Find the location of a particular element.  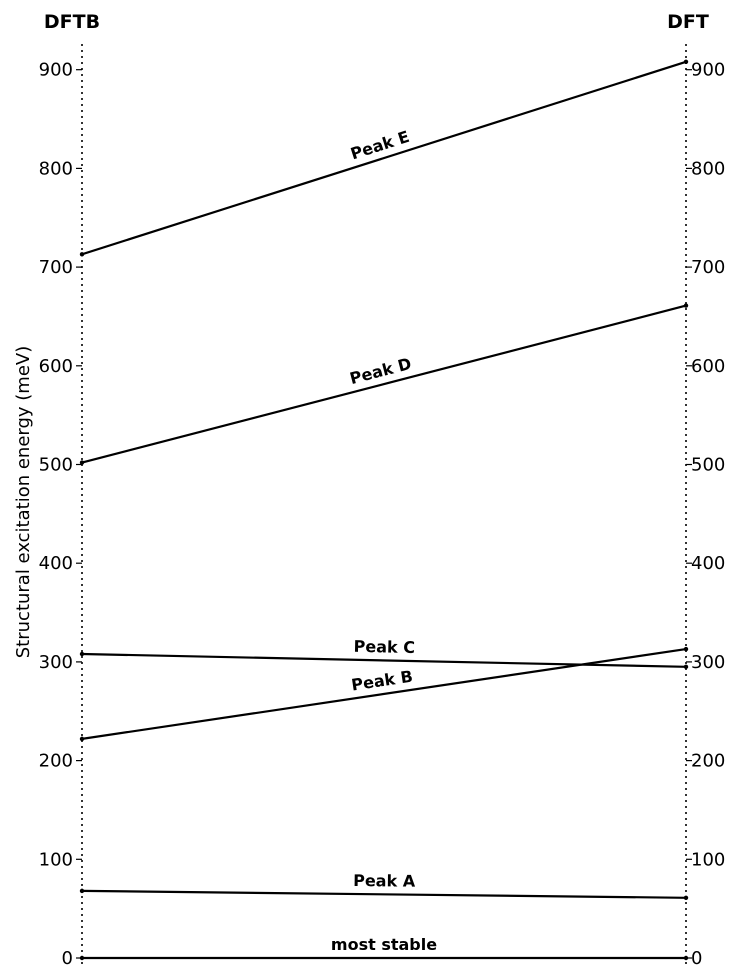

left-tick-label: 300 is located at coordinates (56, 662).